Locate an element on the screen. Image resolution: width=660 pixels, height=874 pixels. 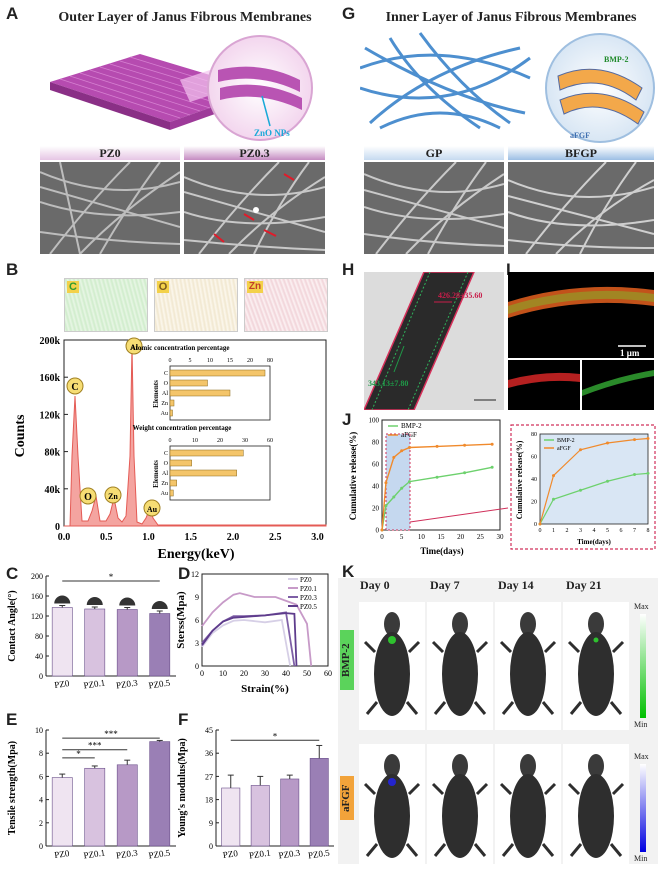
b-ylabel: Counts is located at coordinates (20, 435).